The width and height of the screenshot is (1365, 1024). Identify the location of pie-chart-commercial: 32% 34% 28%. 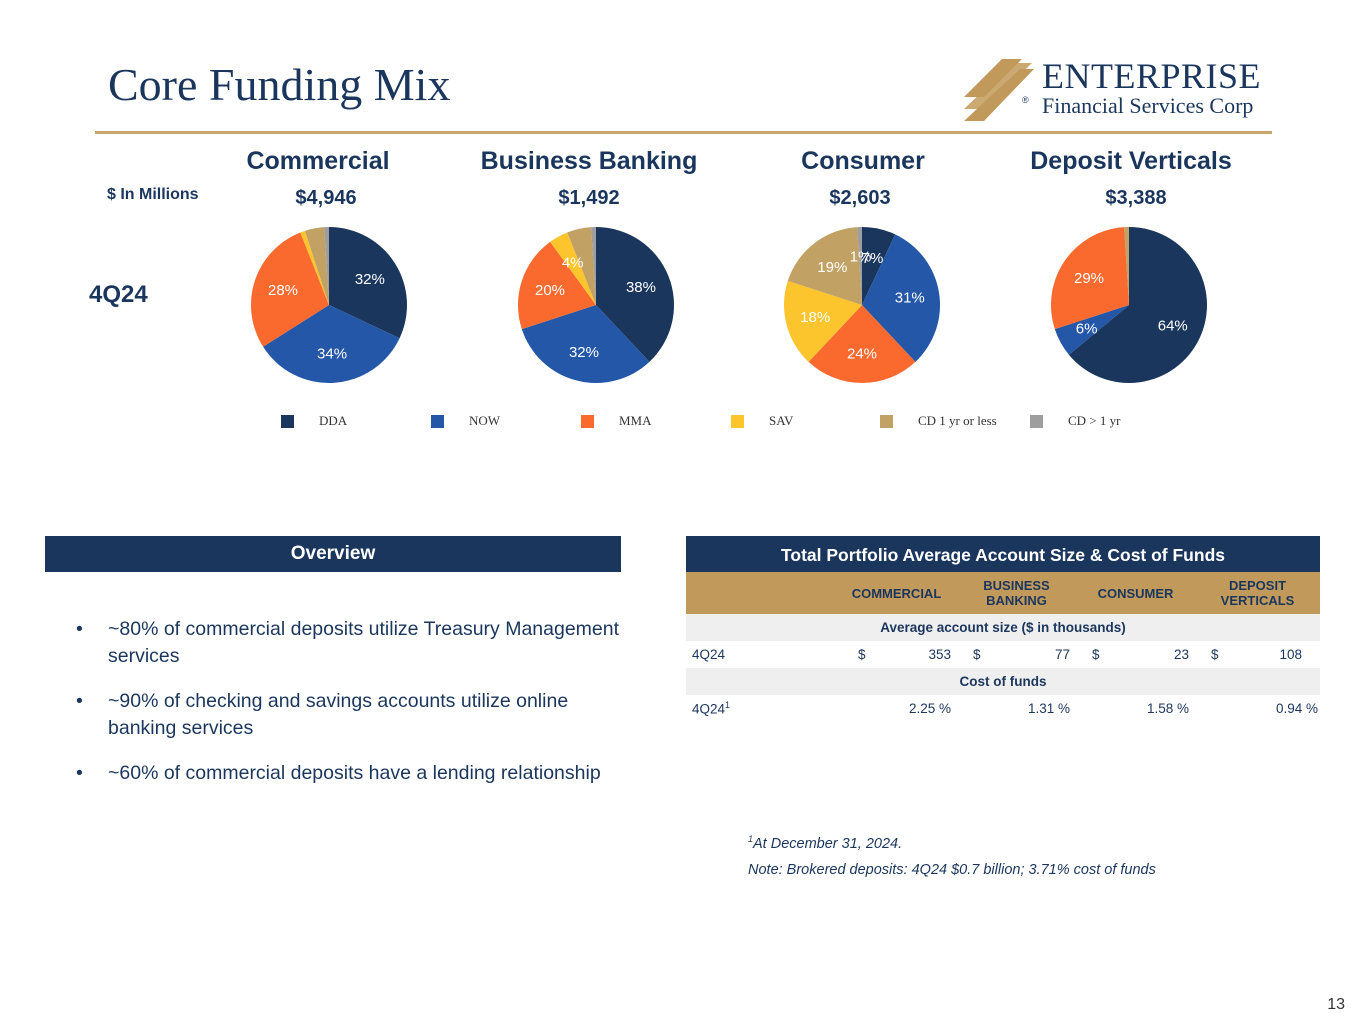
(329, 305).